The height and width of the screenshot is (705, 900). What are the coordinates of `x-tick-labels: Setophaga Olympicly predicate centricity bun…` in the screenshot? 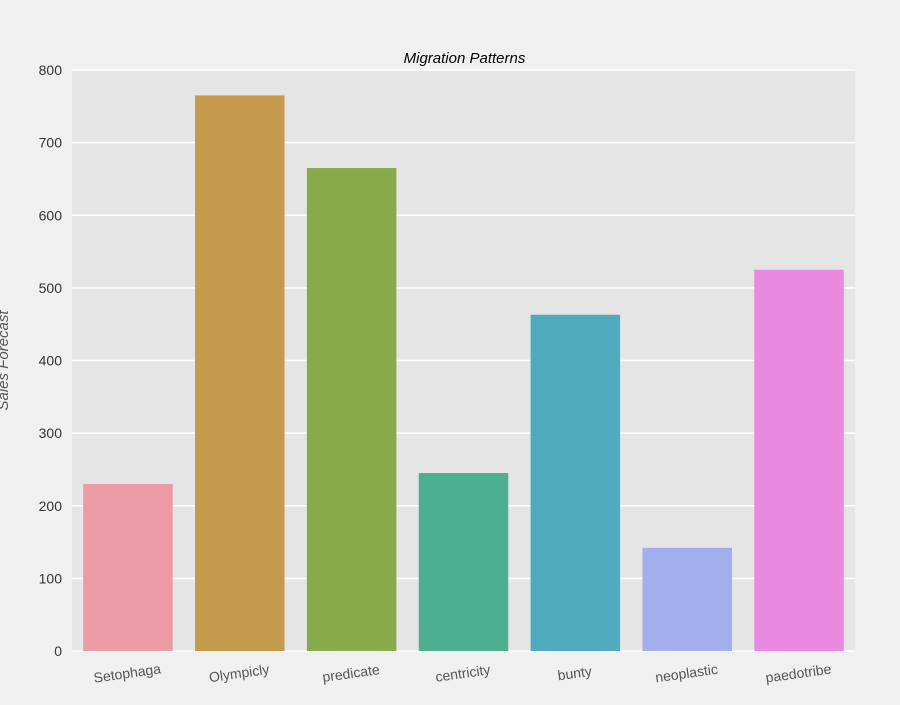 It's located at (463, 672).